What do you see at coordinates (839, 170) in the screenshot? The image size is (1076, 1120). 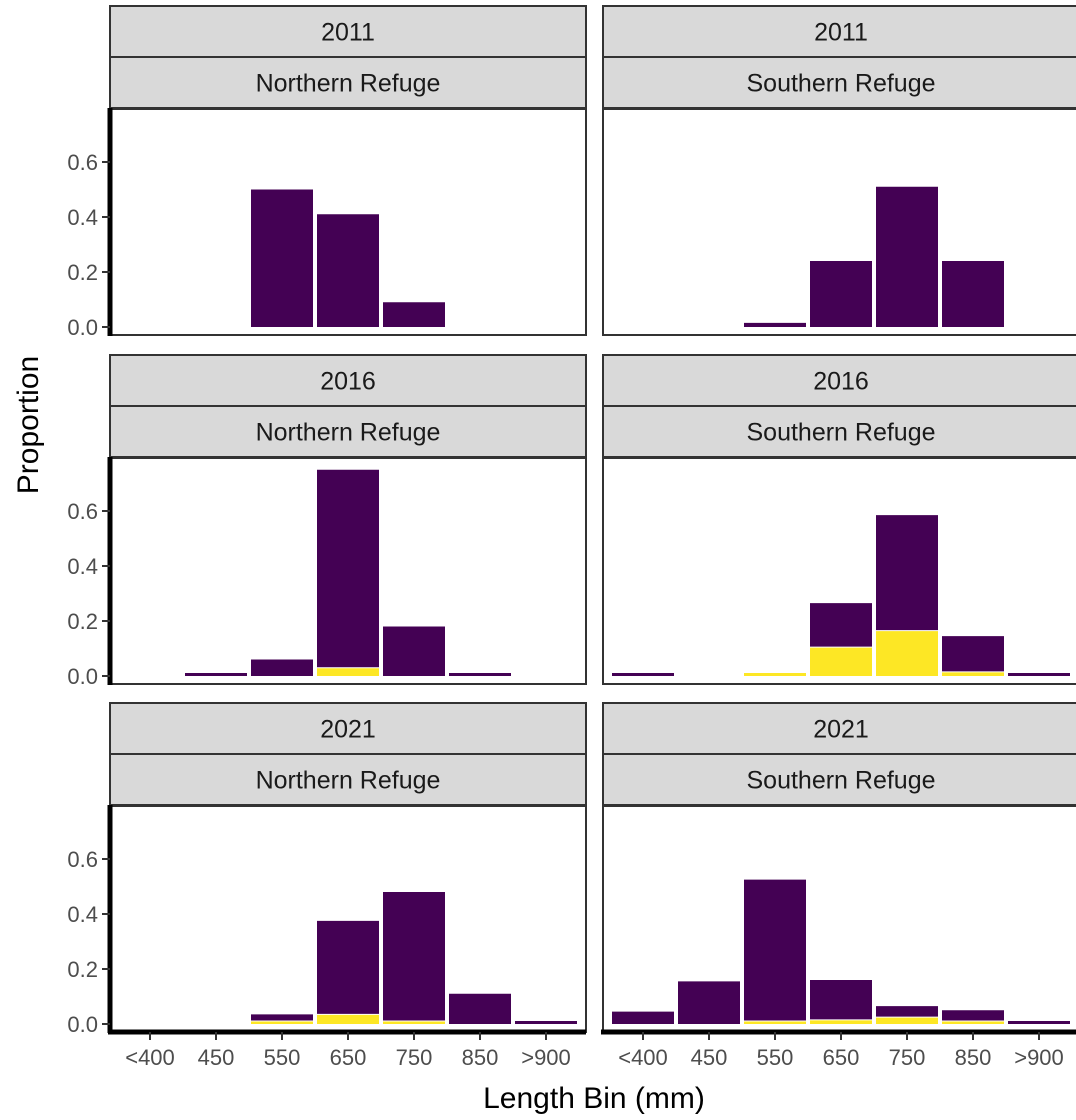 I see `panel-2011-southern: 2011 Southern Refuge` at bounding box center [839, 170].